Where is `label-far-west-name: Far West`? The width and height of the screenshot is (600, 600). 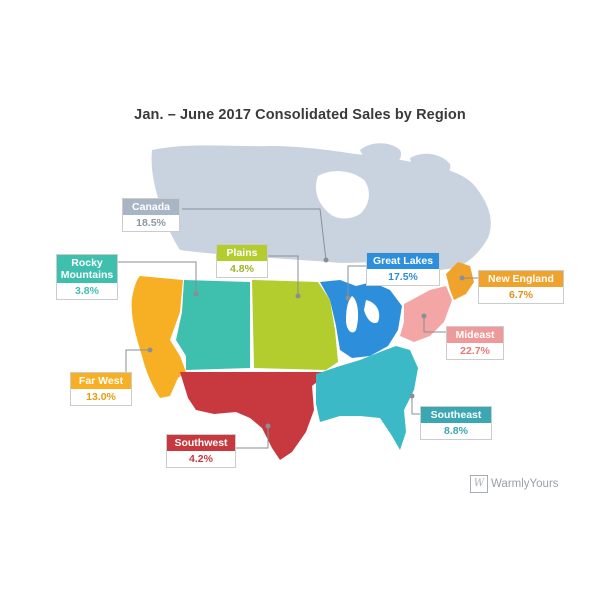
label-far-west-name: Far West is located at coordinates (101, 381).